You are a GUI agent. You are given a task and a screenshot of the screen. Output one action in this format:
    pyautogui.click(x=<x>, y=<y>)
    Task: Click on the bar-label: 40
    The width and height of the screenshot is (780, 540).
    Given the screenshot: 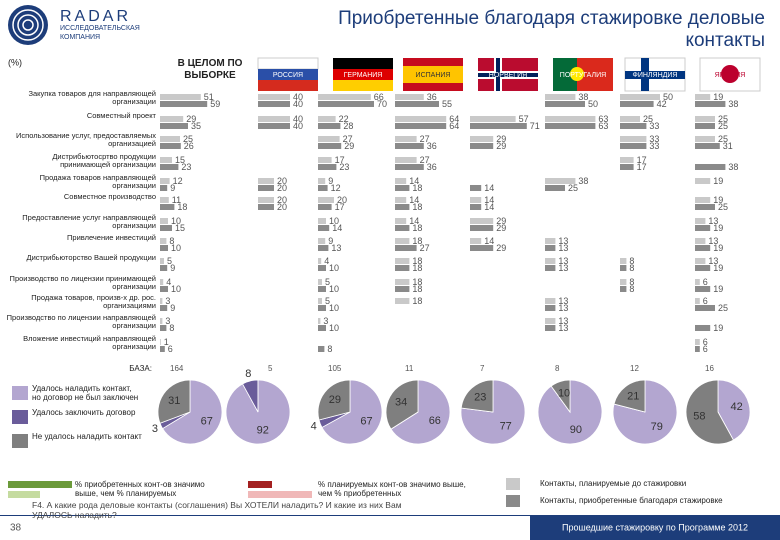 What is the action you would take?
    pyautogui.click(x=298, y=119)
    